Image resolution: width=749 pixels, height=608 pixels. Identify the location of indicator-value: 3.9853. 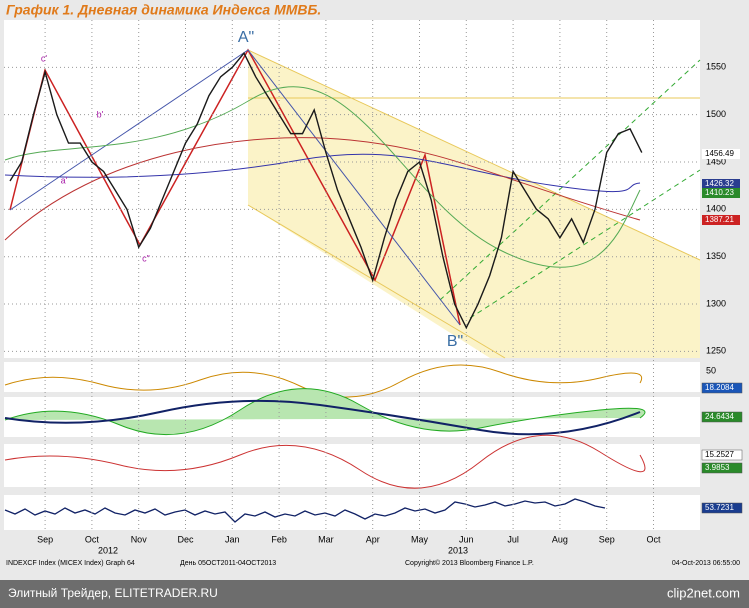
(717, 467).